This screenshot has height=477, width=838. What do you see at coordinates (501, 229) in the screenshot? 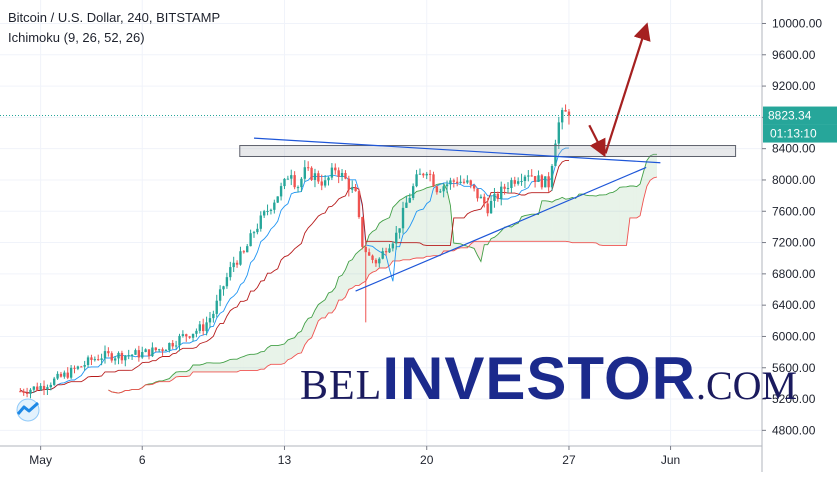
I see `trend-line-lower` at bounding box center [501, 229].